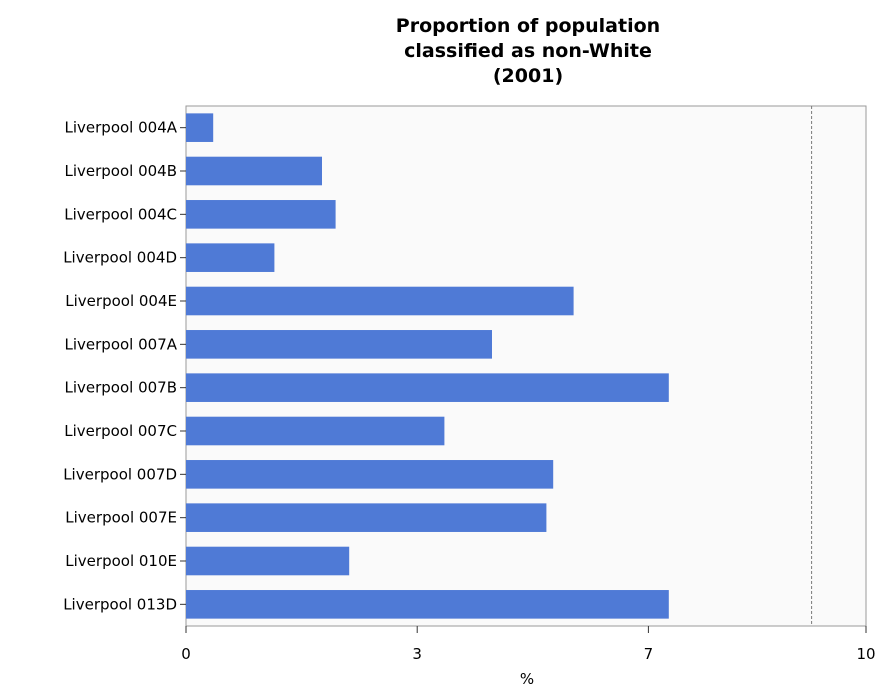  Describe the element at coordinates (527, 678) in the screenshot. I see `x-axis-label: %` at that location.